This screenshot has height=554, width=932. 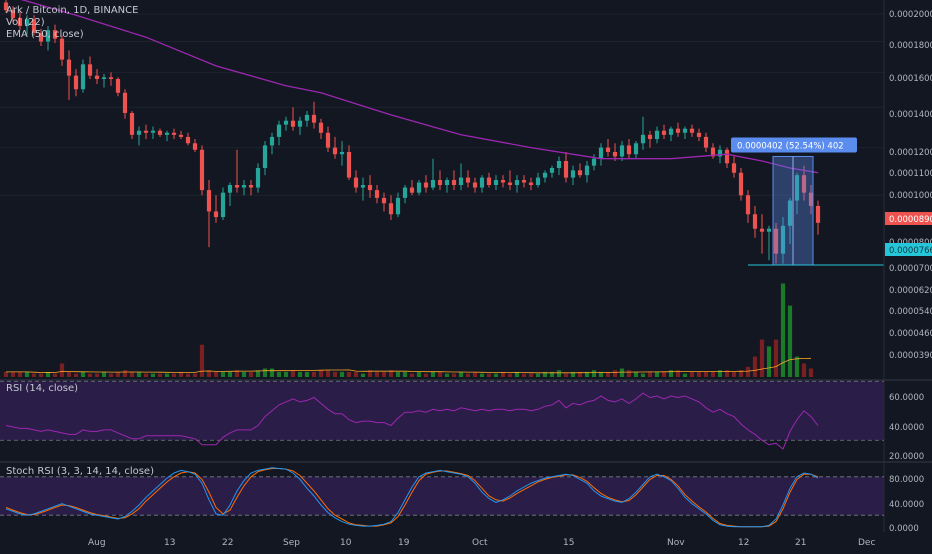 What do you see at coordinates (80, 471) in the screenshot?
I see `stoch-legend: Stoch RSI (3, 3, 14, 14, close)` at bounding box center [80, 471].